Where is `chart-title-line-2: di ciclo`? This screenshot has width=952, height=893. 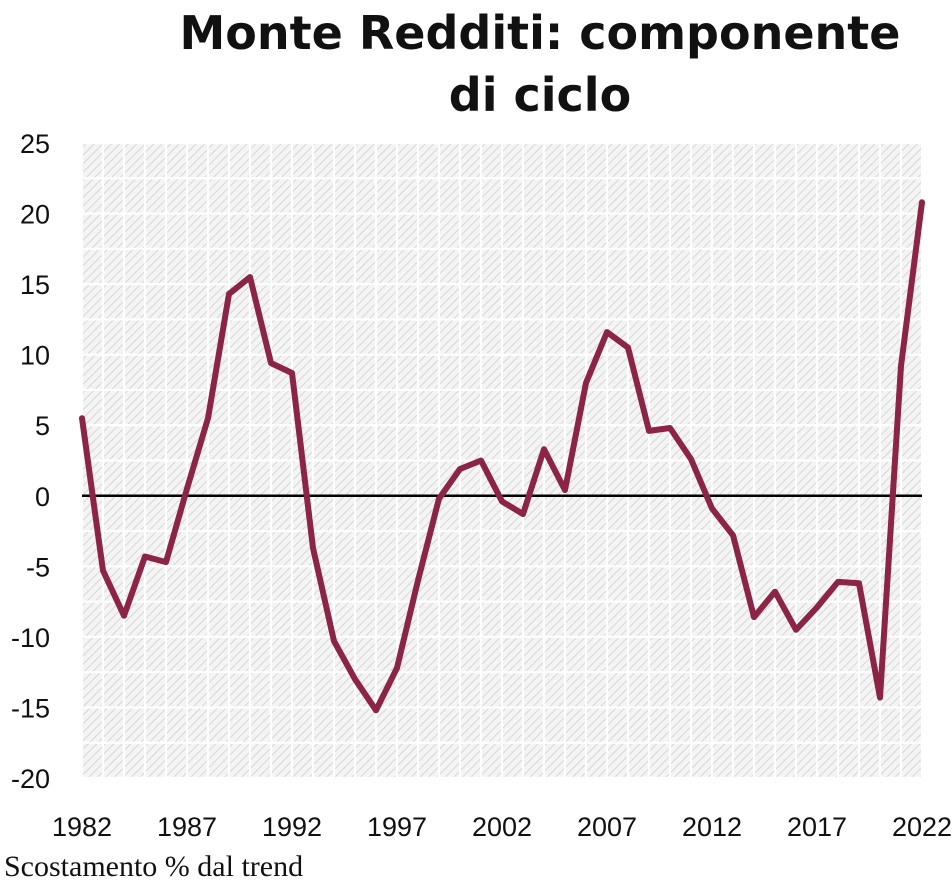
chart-title-line-2: di ciclo is located at coordinates (540, 95).